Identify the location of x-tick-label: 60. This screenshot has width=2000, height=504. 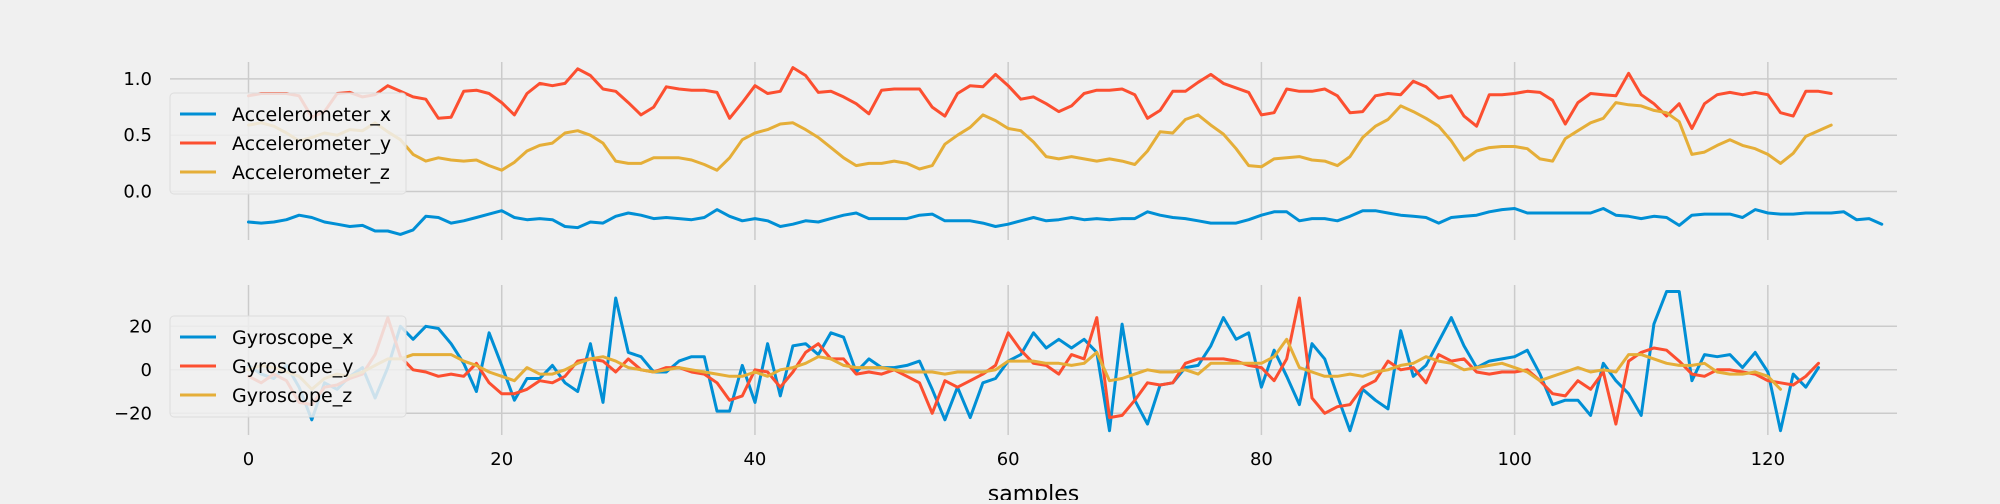
(1008, 459).